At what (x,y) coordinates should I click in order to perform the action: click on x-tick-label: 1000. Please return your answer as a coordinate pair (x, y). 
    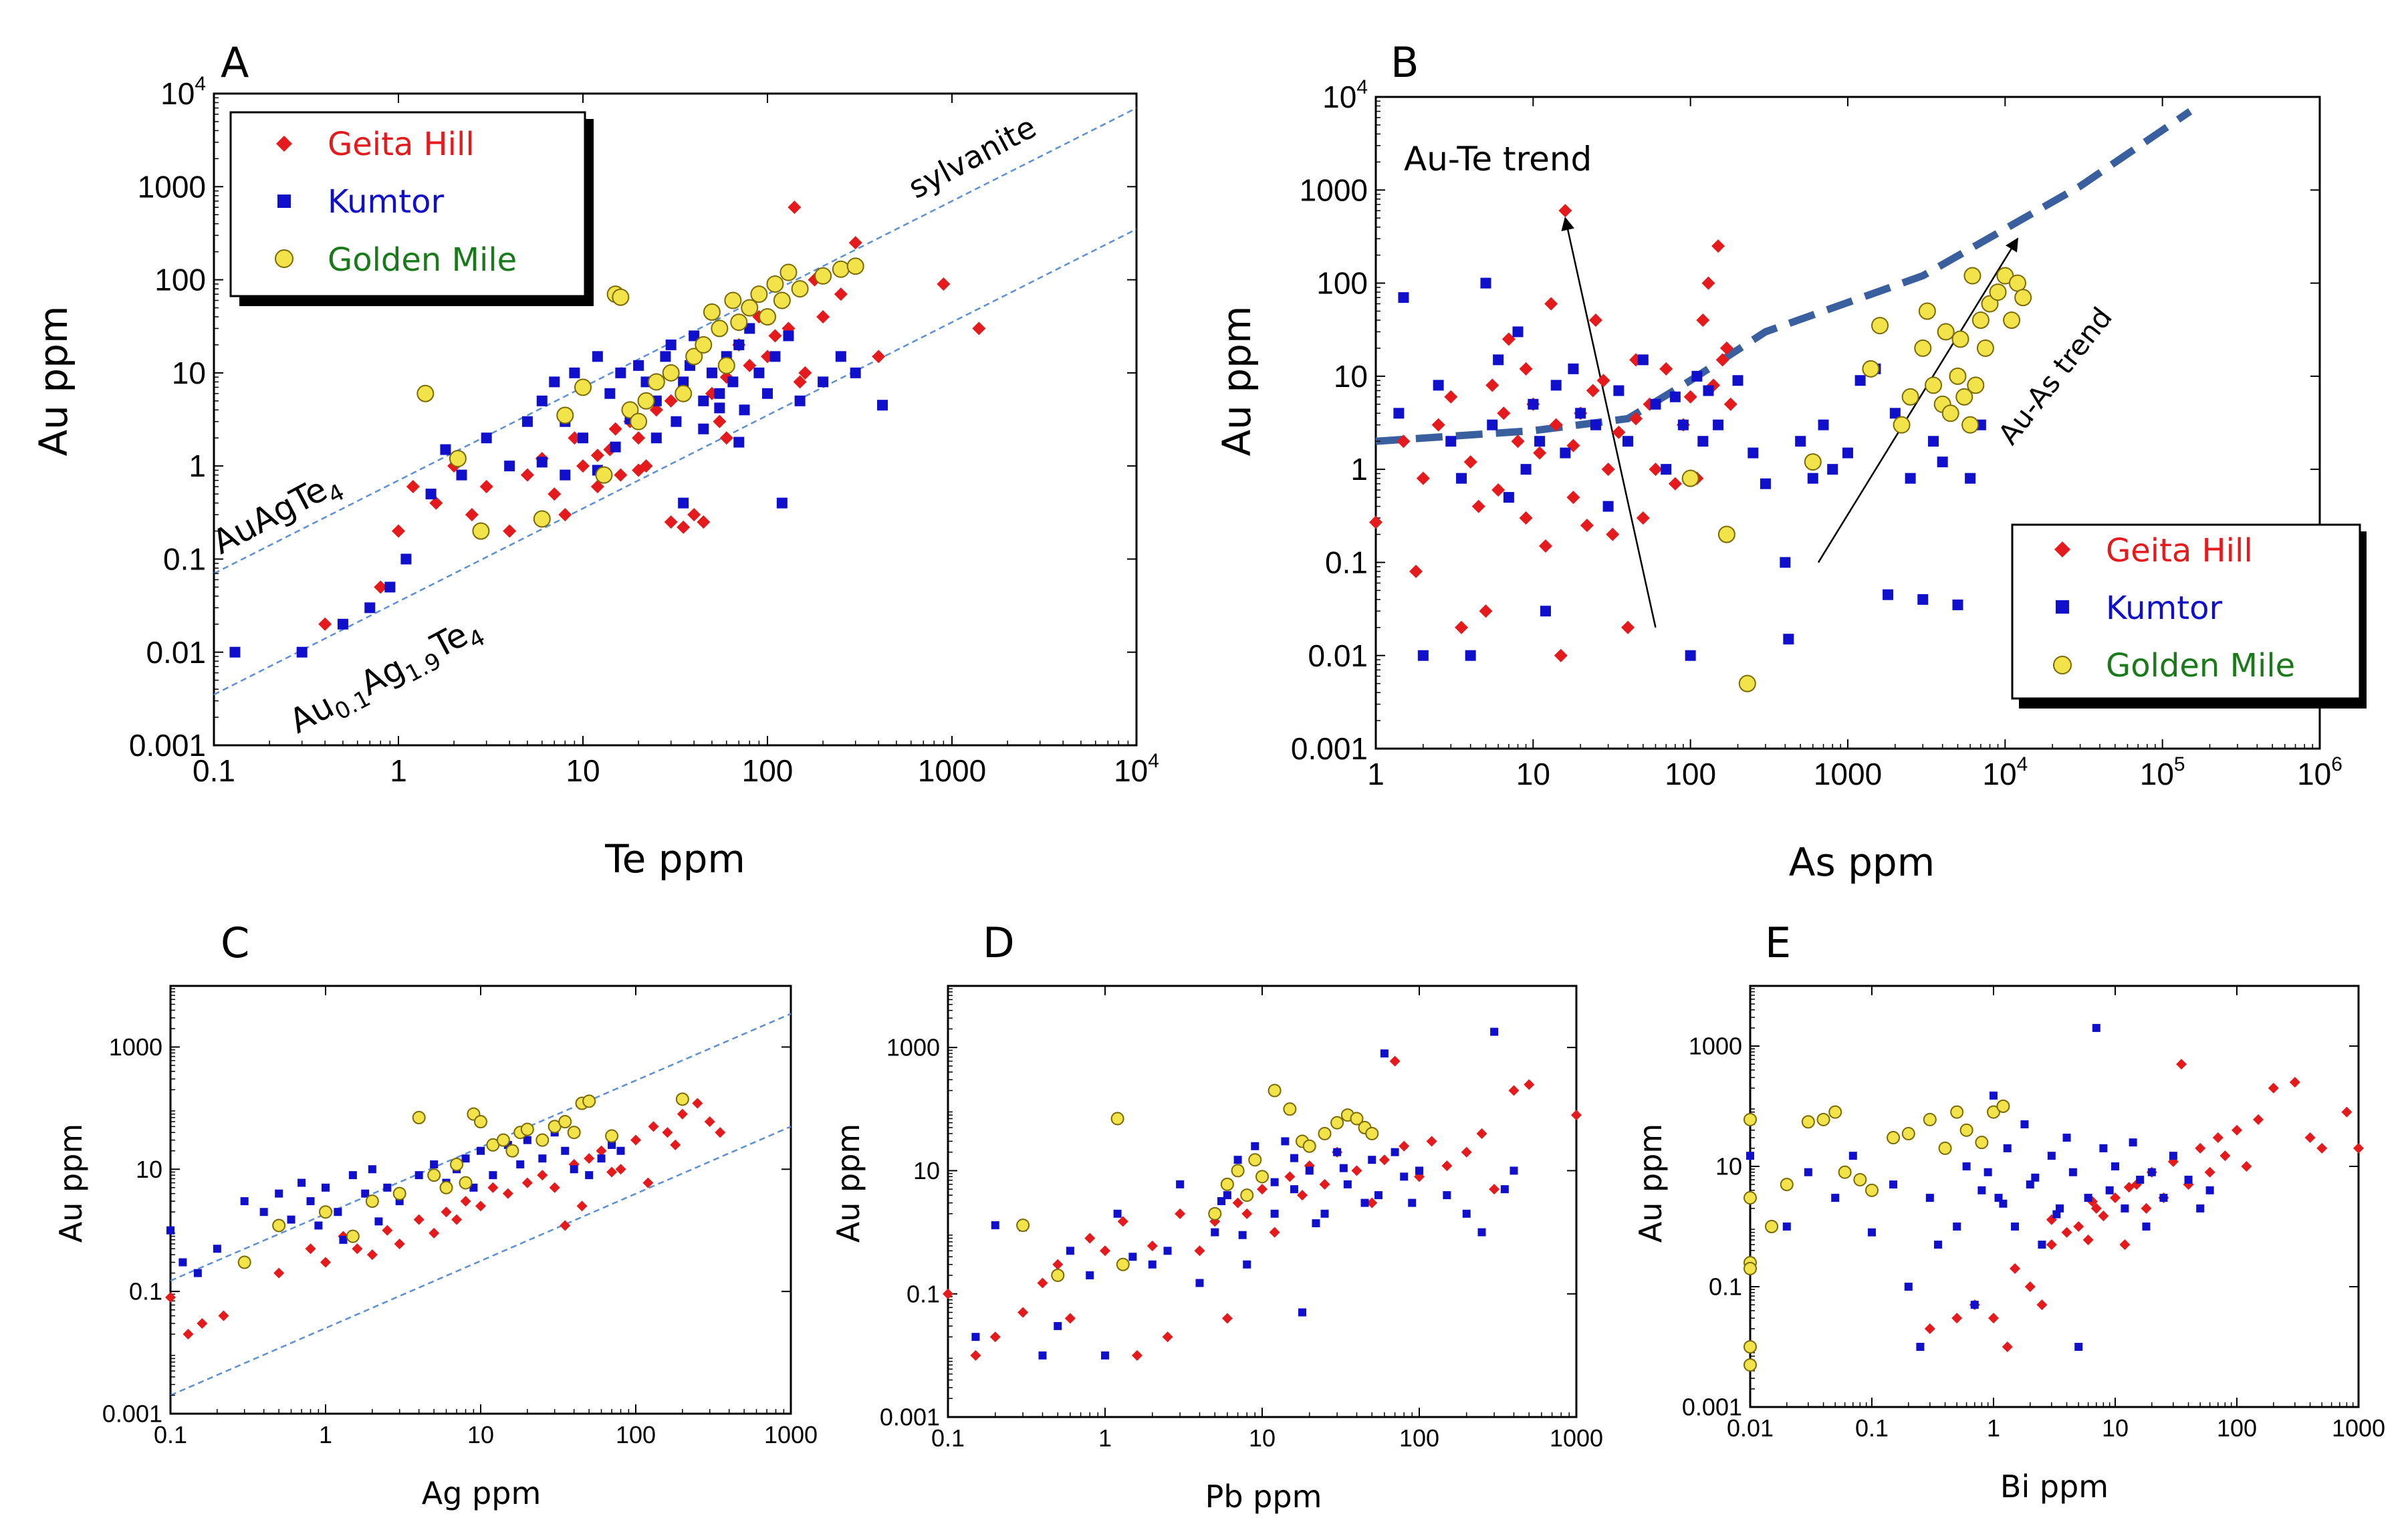
    Looking at the image, I should click on (791, 1434).